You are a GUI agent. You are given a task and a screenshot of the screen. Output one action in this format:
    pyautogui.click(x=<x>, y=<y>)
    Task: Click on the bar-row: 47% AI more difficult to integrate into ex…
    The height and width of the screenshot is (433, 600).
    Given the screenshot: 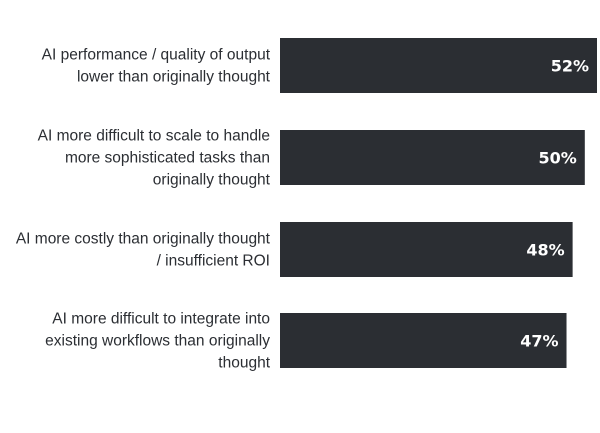 What is the action you would take?
    pyautogui.click(x=306, y=341)
    